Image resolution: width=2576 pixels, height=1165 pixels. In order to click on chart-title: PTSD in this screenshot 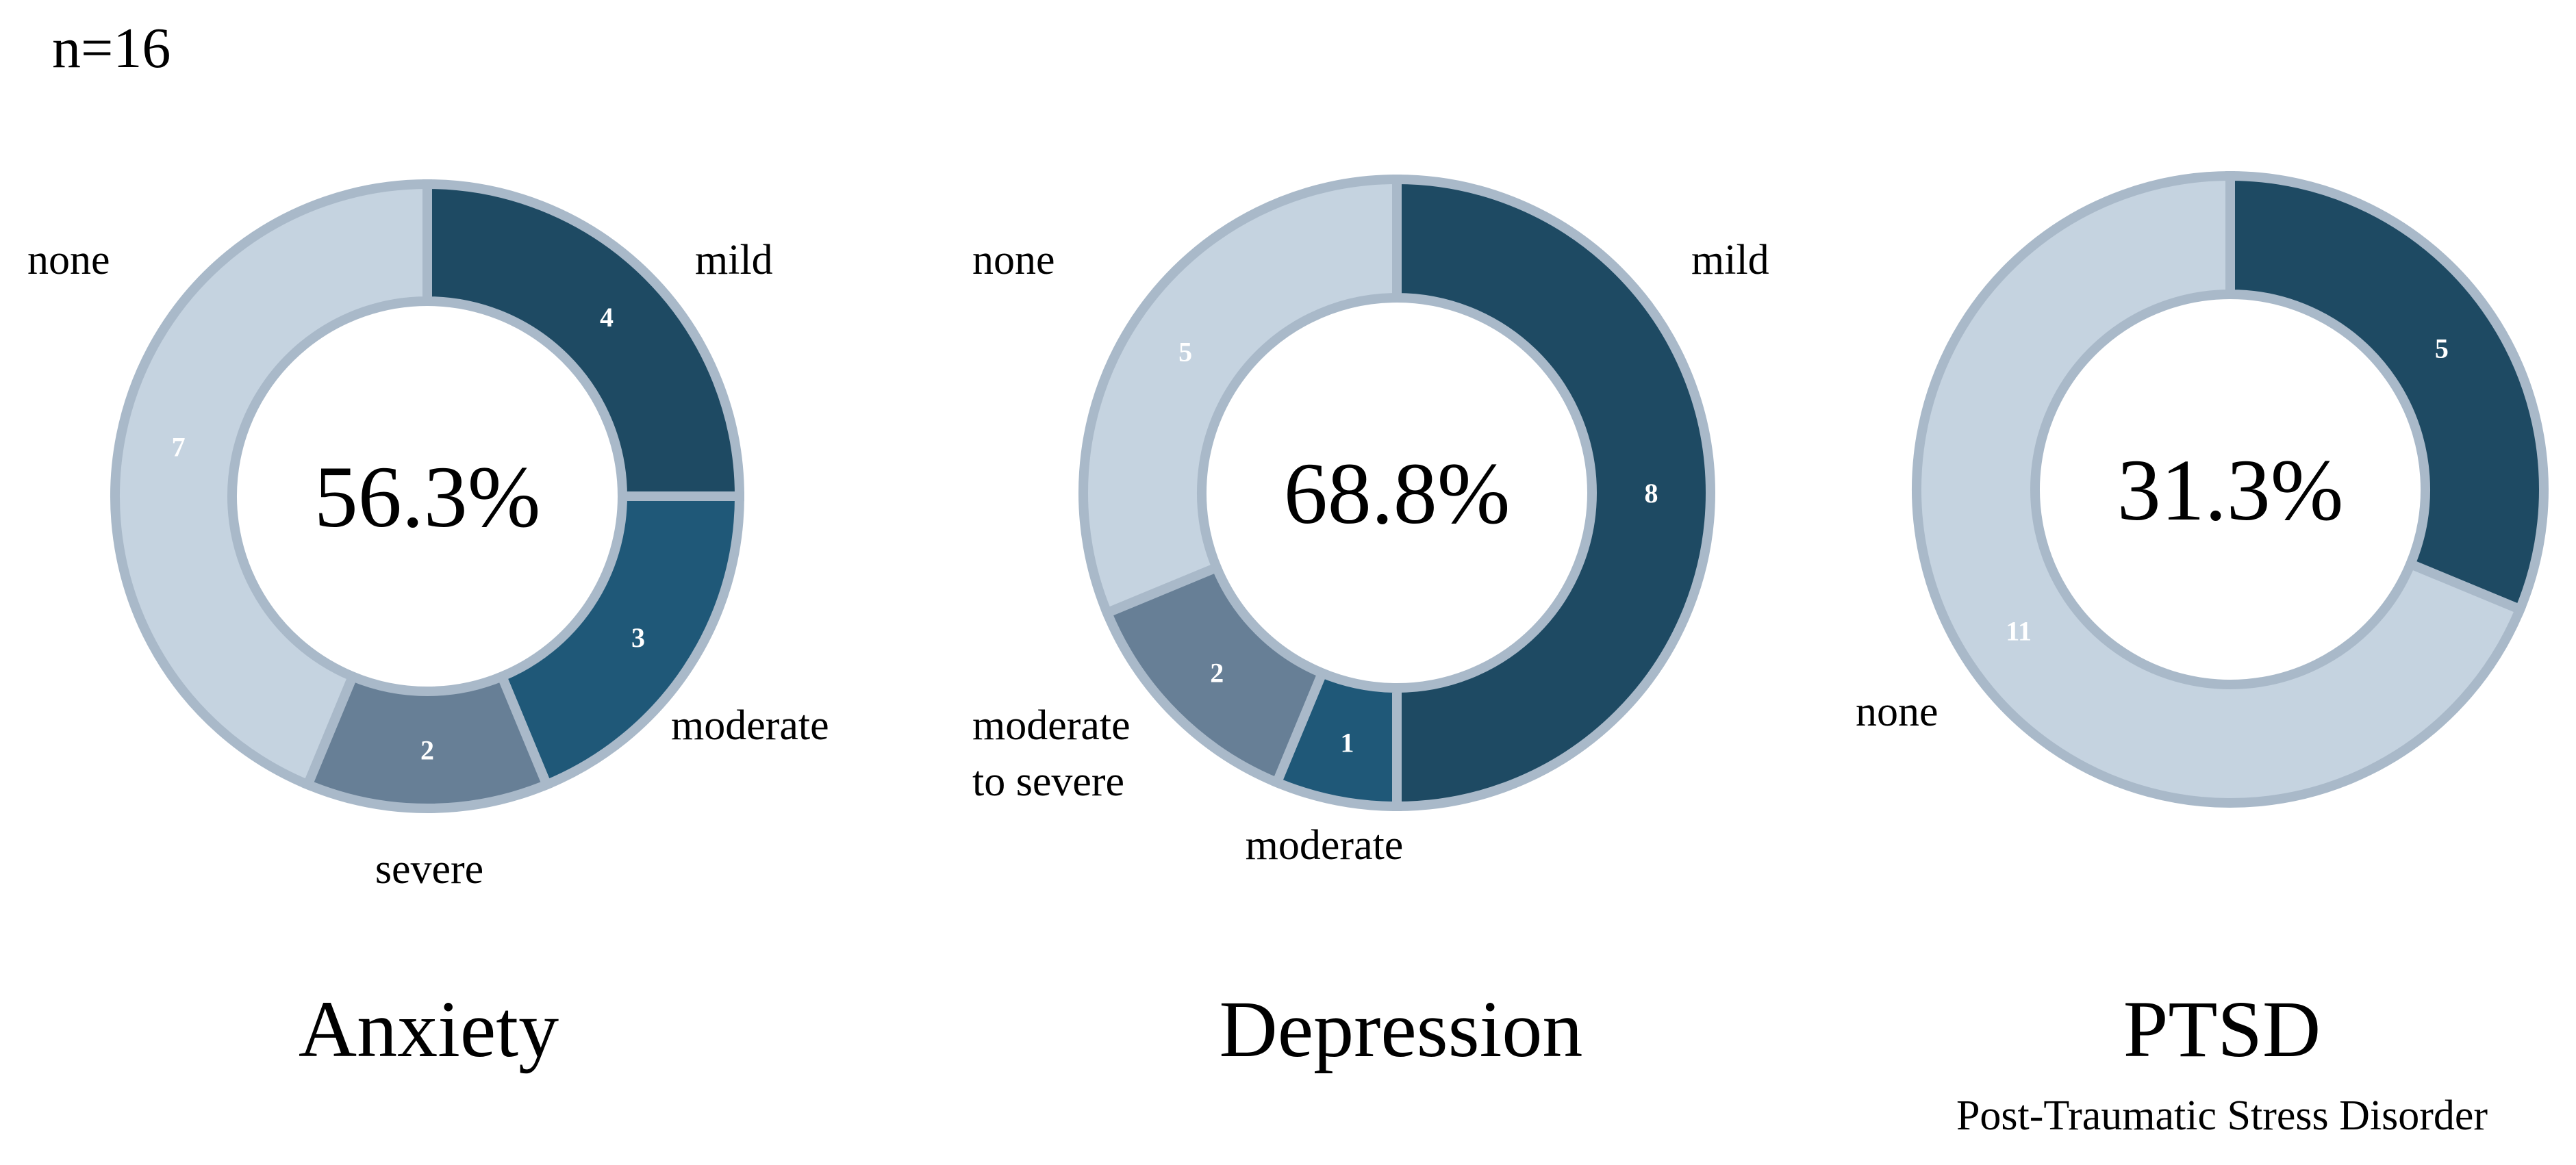, I will do `click(2222, 1029)`.